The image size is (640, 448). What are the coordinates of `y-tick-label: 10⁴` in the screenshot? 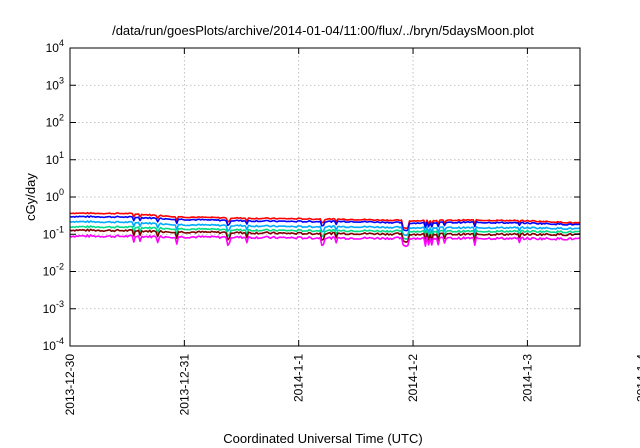 It's located at (55, 46).